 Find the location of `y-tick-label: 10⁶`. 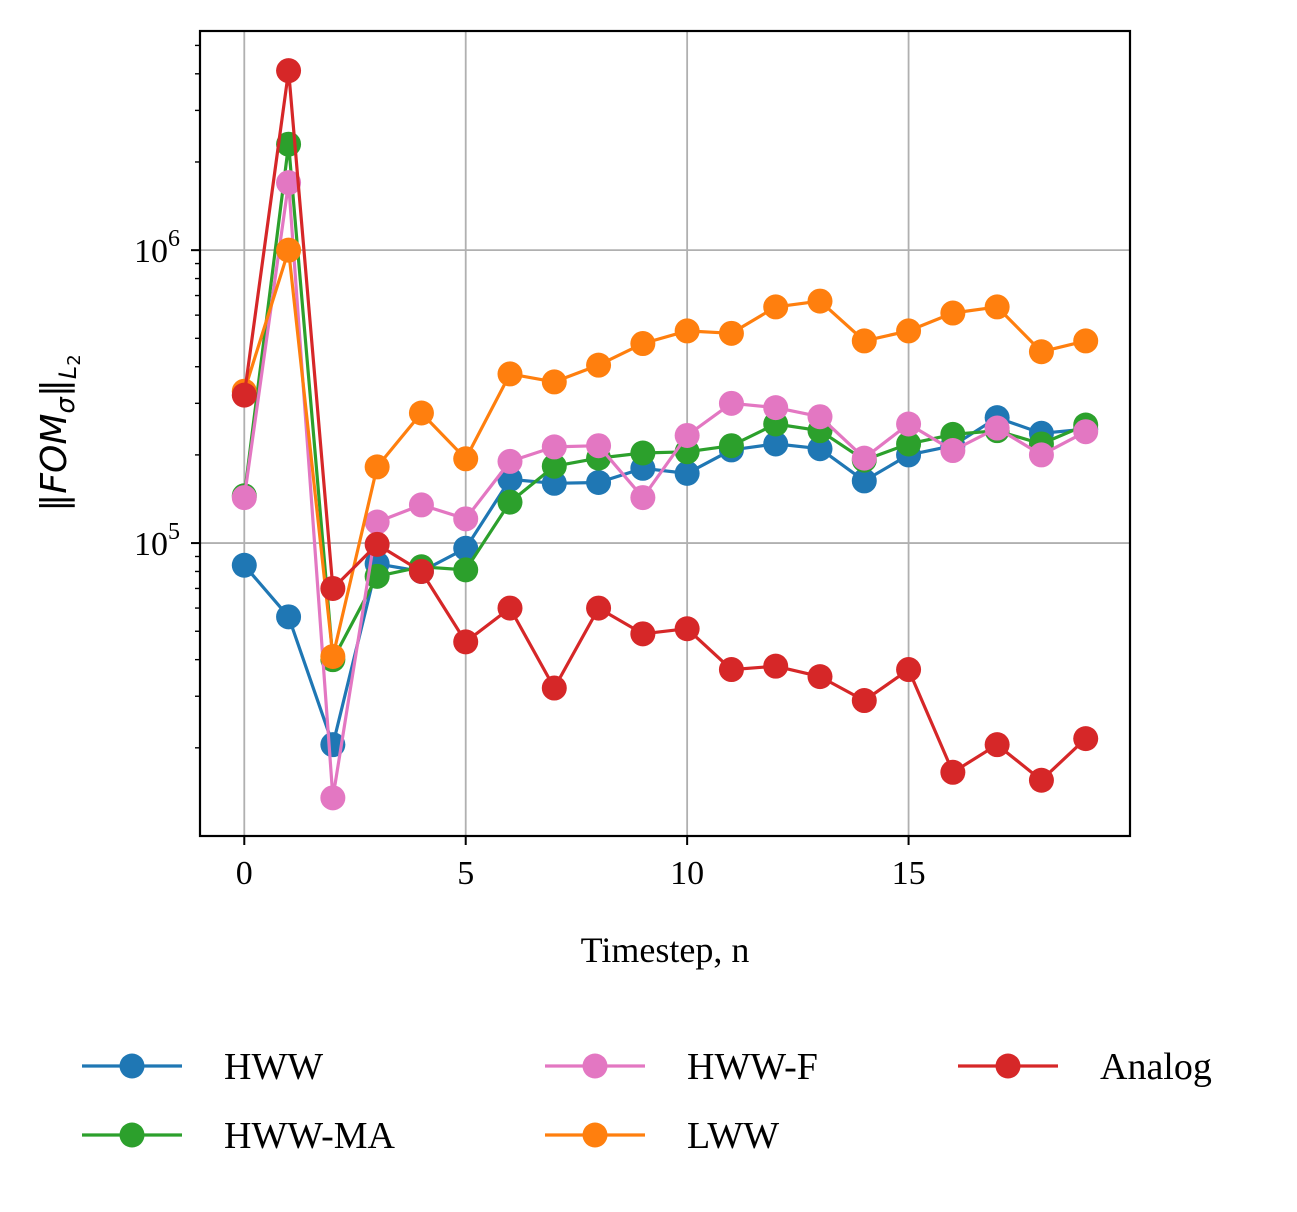

y-tick-label: 10⁶ is located at coordinates (157, 248).